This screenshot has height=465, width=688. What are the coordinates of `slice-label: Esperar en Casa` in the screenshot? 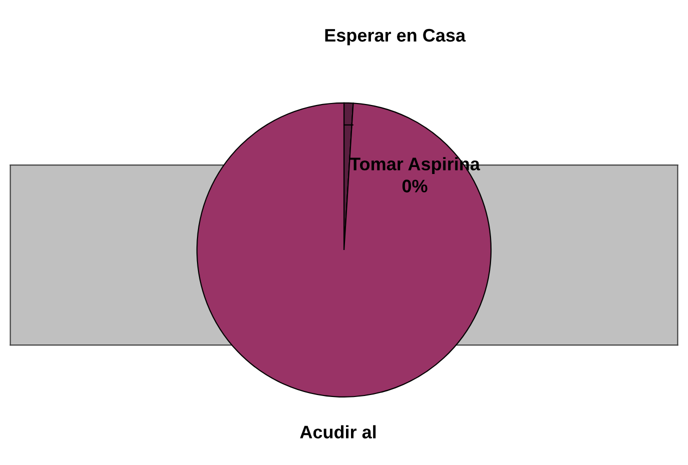 It's located at (395, 37).